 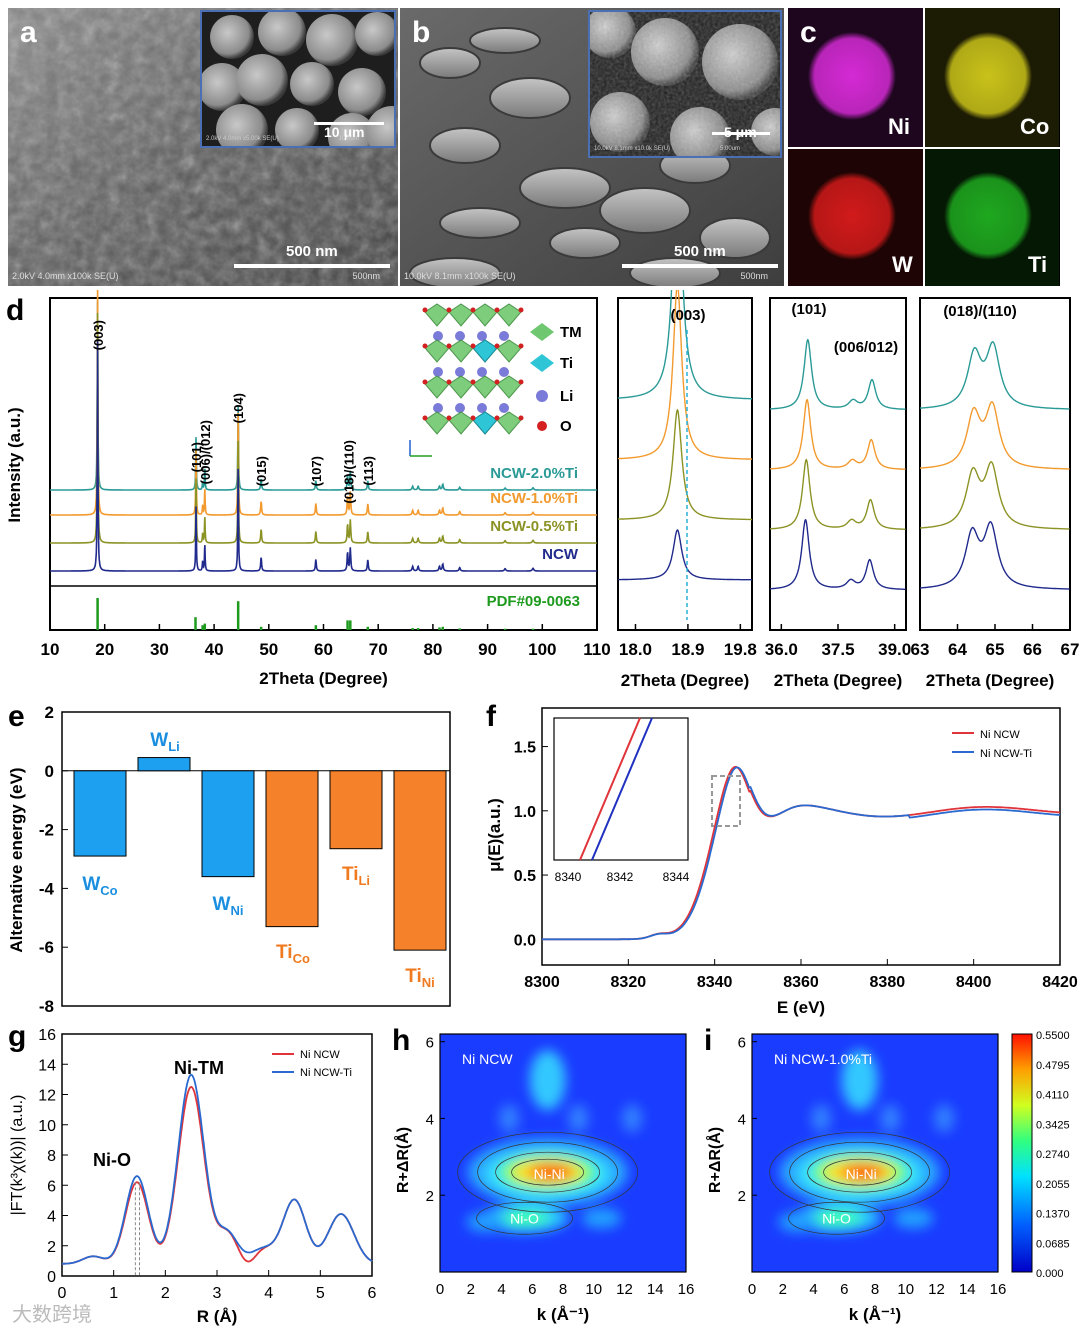 What do you see at coordinates (50, 649) in the screenshot?
I see `xrd-xtick: 10` at bounding box center [50, 649].